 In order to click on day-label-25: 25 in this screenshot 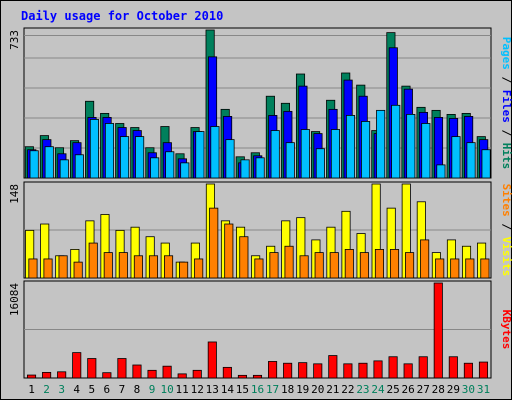, I will do `click(392, 389)`.